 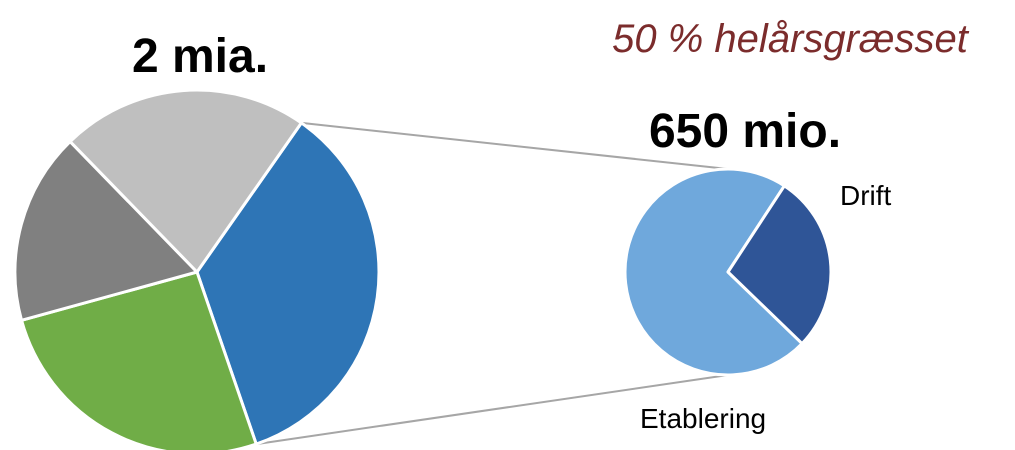 I want to click on small-pie-total-label: 650 mio., so click(x=745, y=131).